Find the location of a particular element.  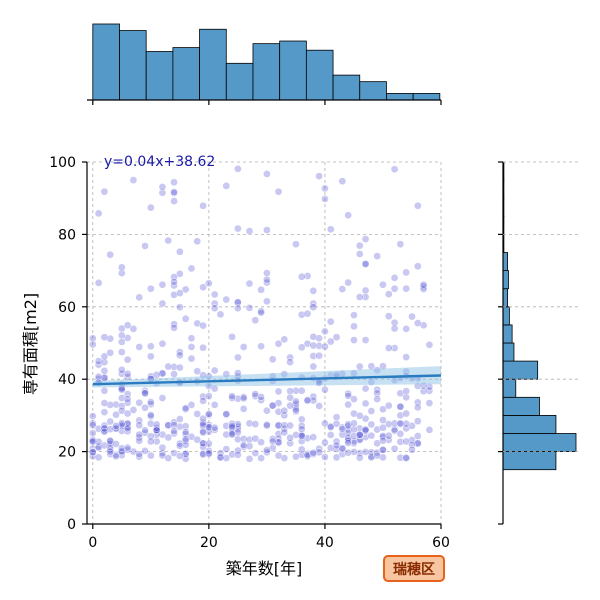

regression-line is located at coordinates (267, 377).